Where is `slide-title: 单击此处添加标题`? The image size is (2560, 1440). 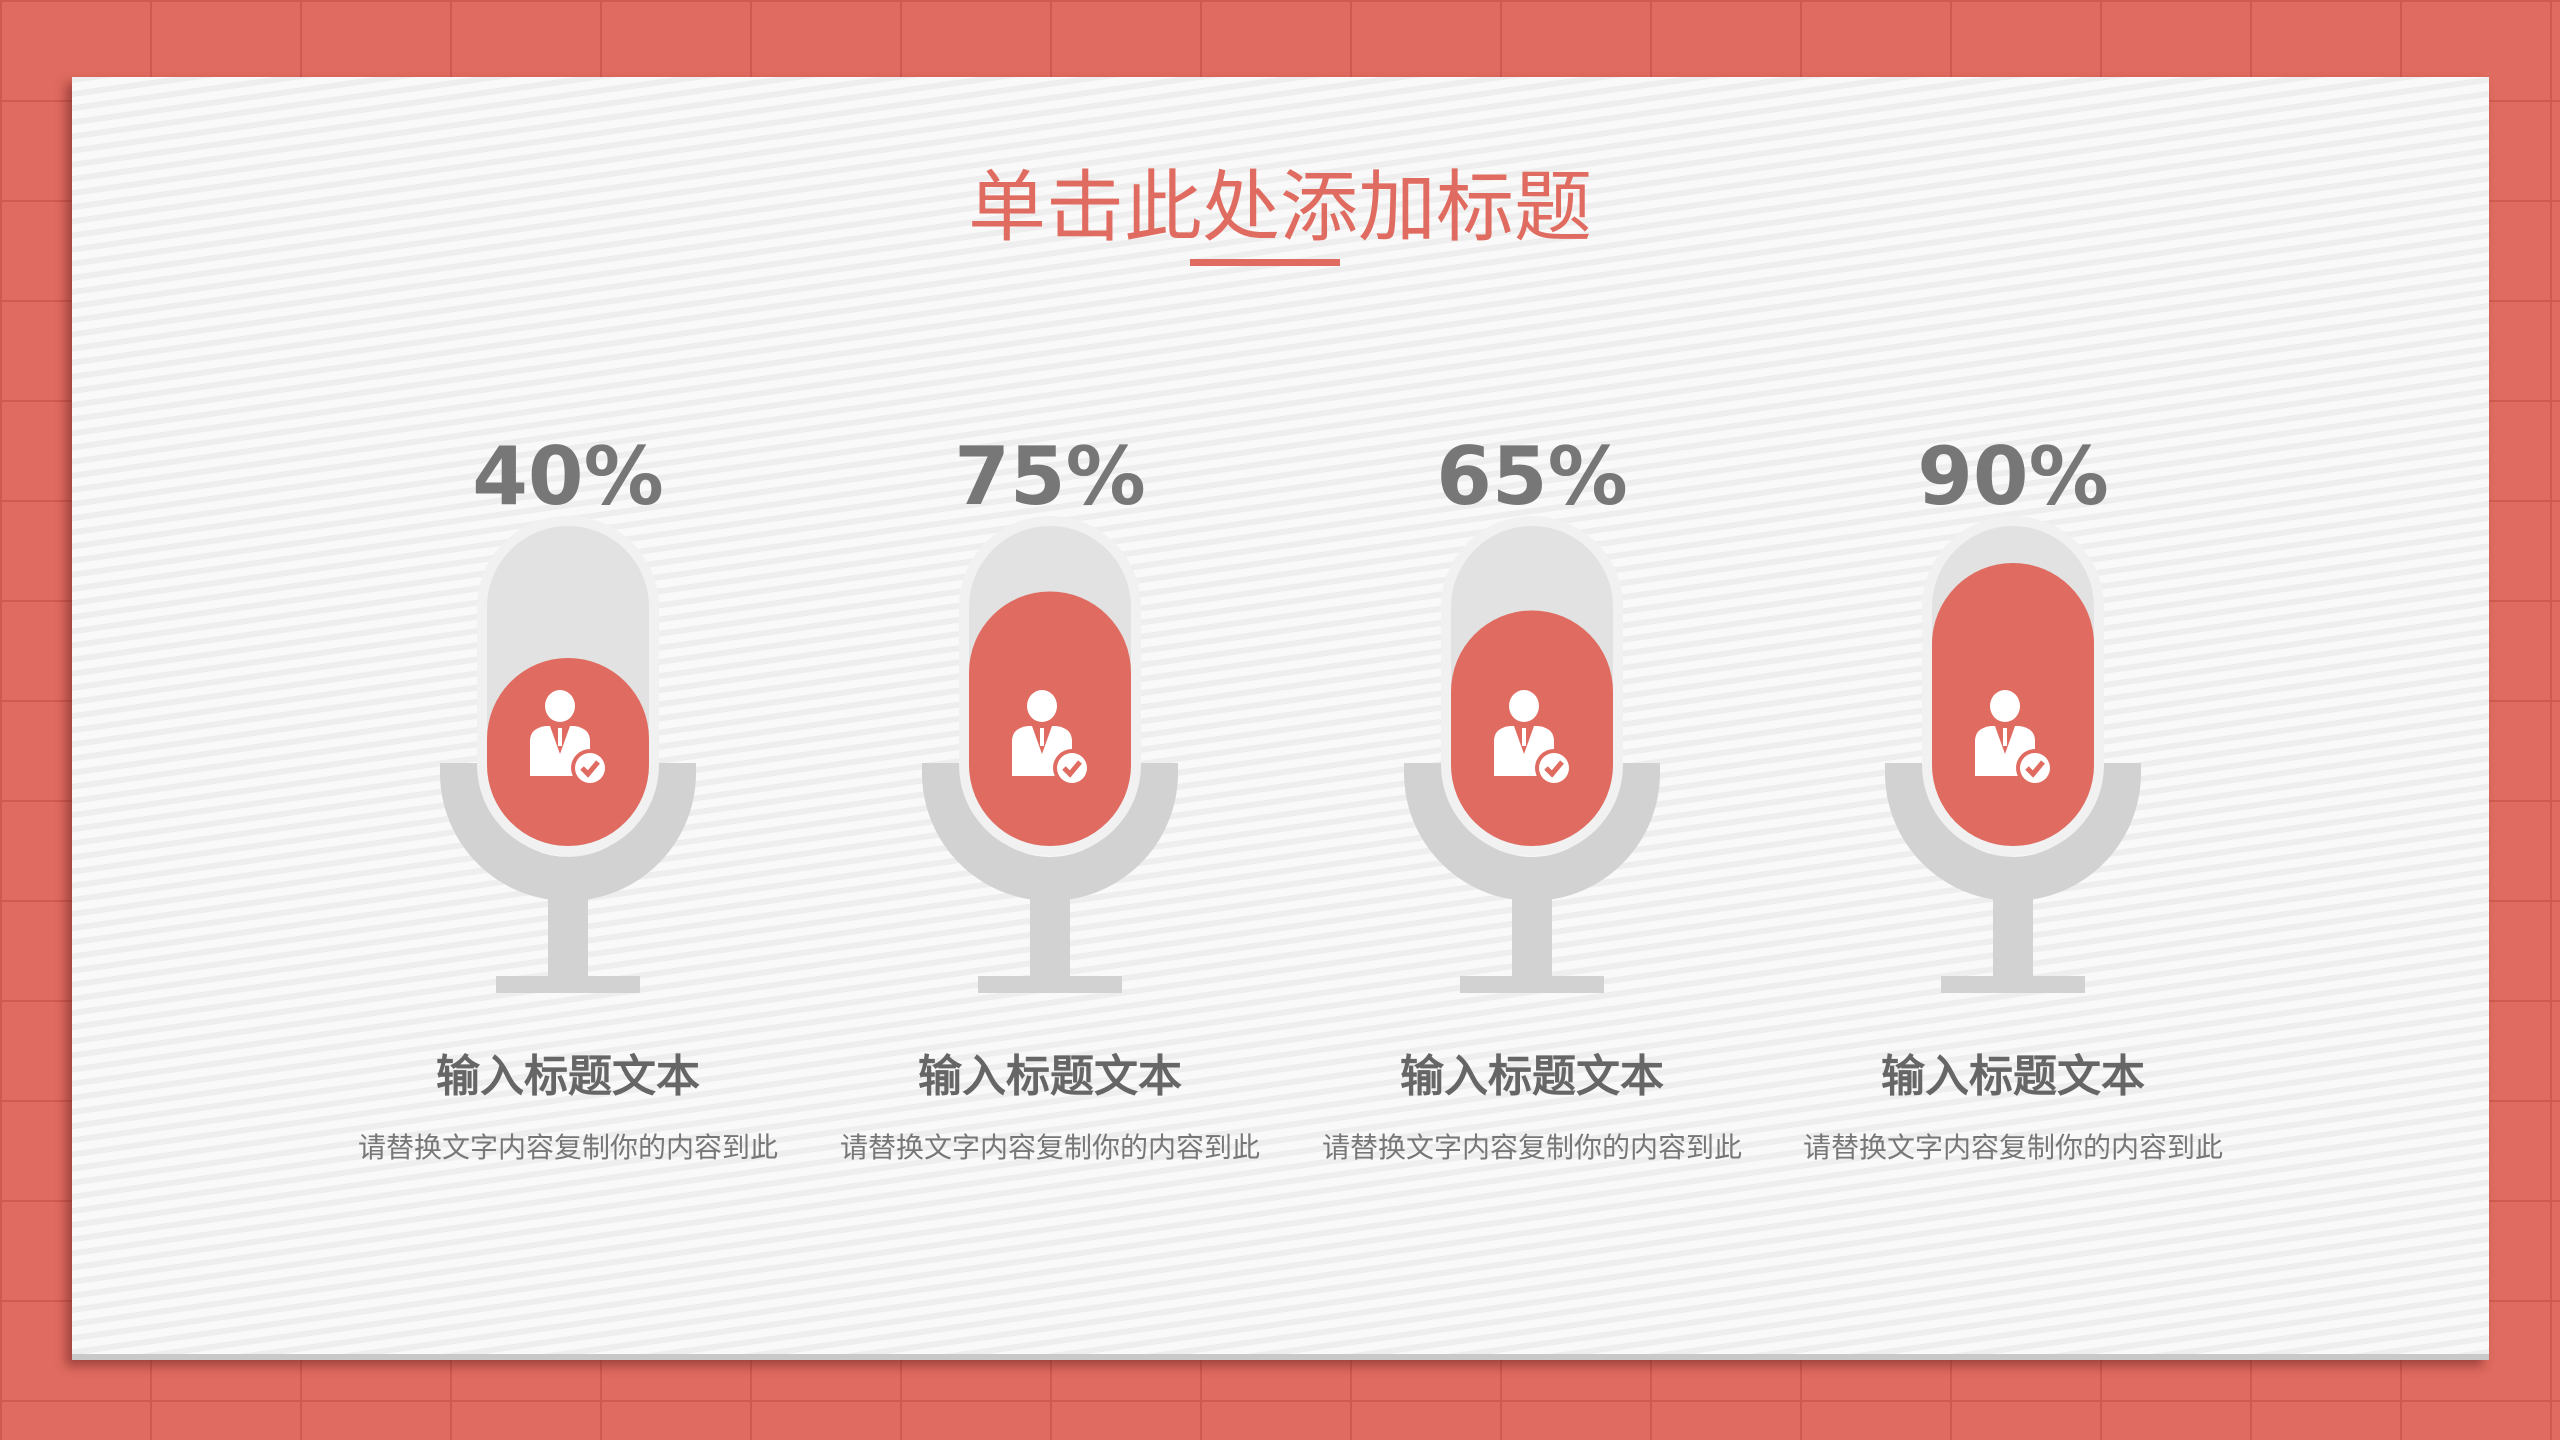 slide-title: 单击此处添加标题 is located at coordinates (1279, 208).